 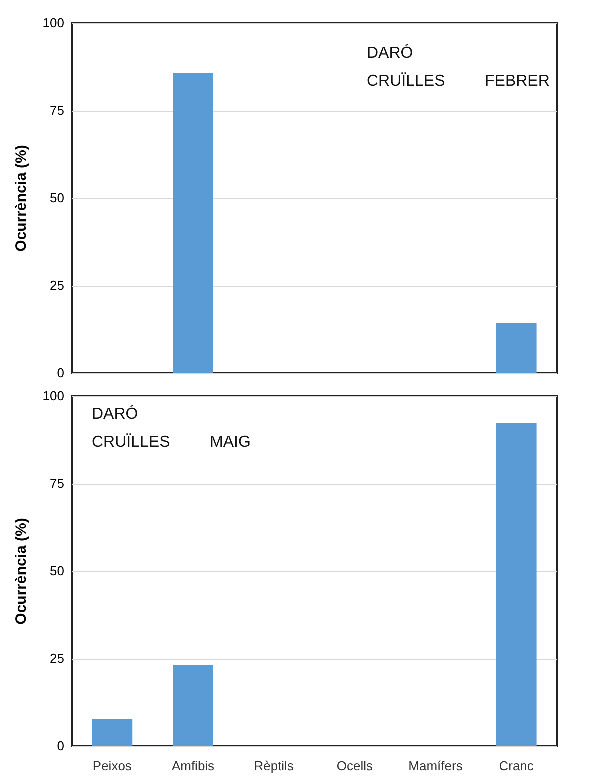 I want to click on x-tick-label: Ocells, so click(x=355, y=766).